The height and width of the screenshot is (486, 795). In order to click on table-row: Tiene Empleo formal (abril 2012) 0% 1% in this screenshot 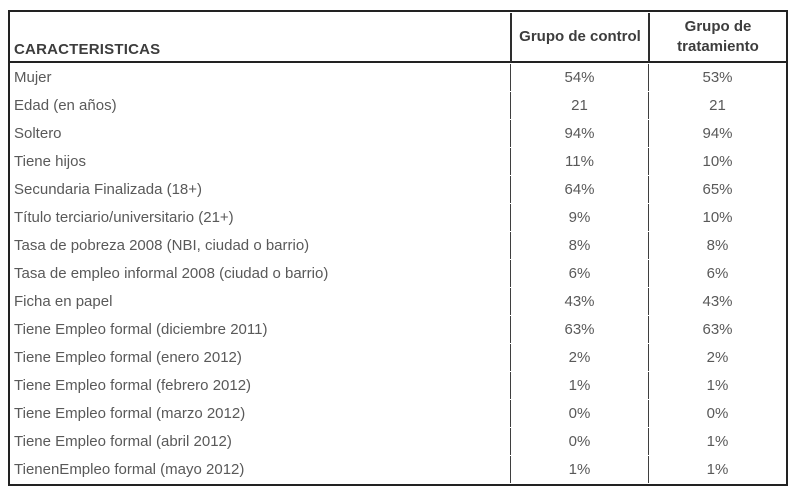, I will do `click(398, 441)`.